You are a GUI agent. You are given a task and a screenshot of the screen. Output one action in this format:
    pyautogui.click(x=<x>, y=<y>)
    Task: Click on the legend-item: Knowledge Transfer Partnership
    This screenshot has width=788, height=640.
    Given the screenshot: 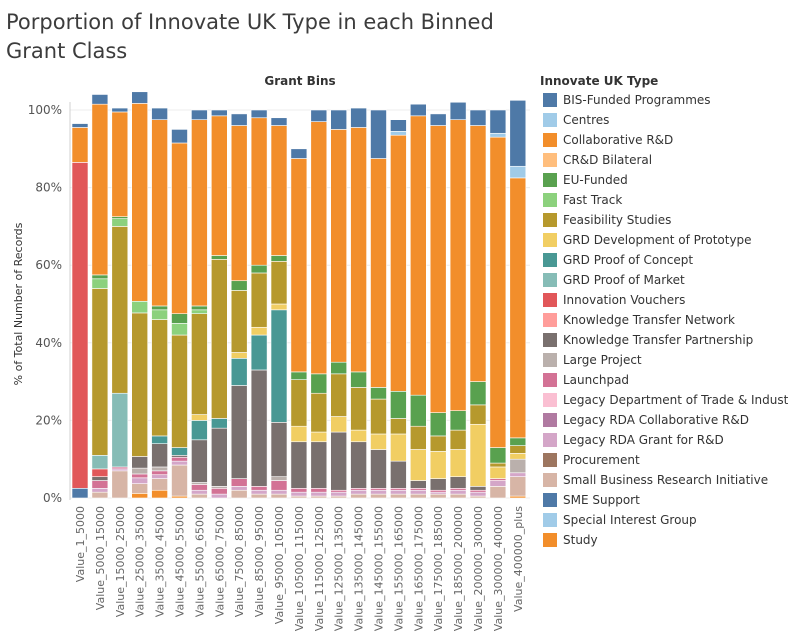 What is the action you would take?
    pyautogui.click(x=664, y=340)
    